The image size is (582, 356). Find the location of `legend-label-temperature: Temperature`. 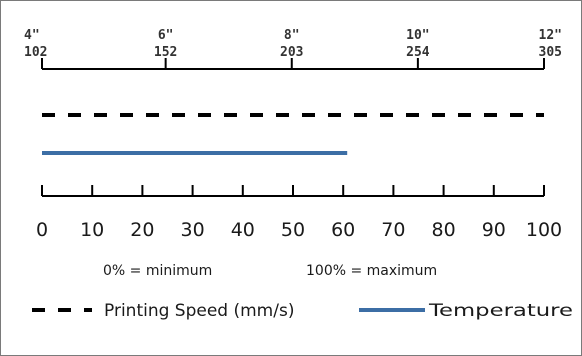

legend-label-temperature: Temperature is located at coordinates (500, 311).